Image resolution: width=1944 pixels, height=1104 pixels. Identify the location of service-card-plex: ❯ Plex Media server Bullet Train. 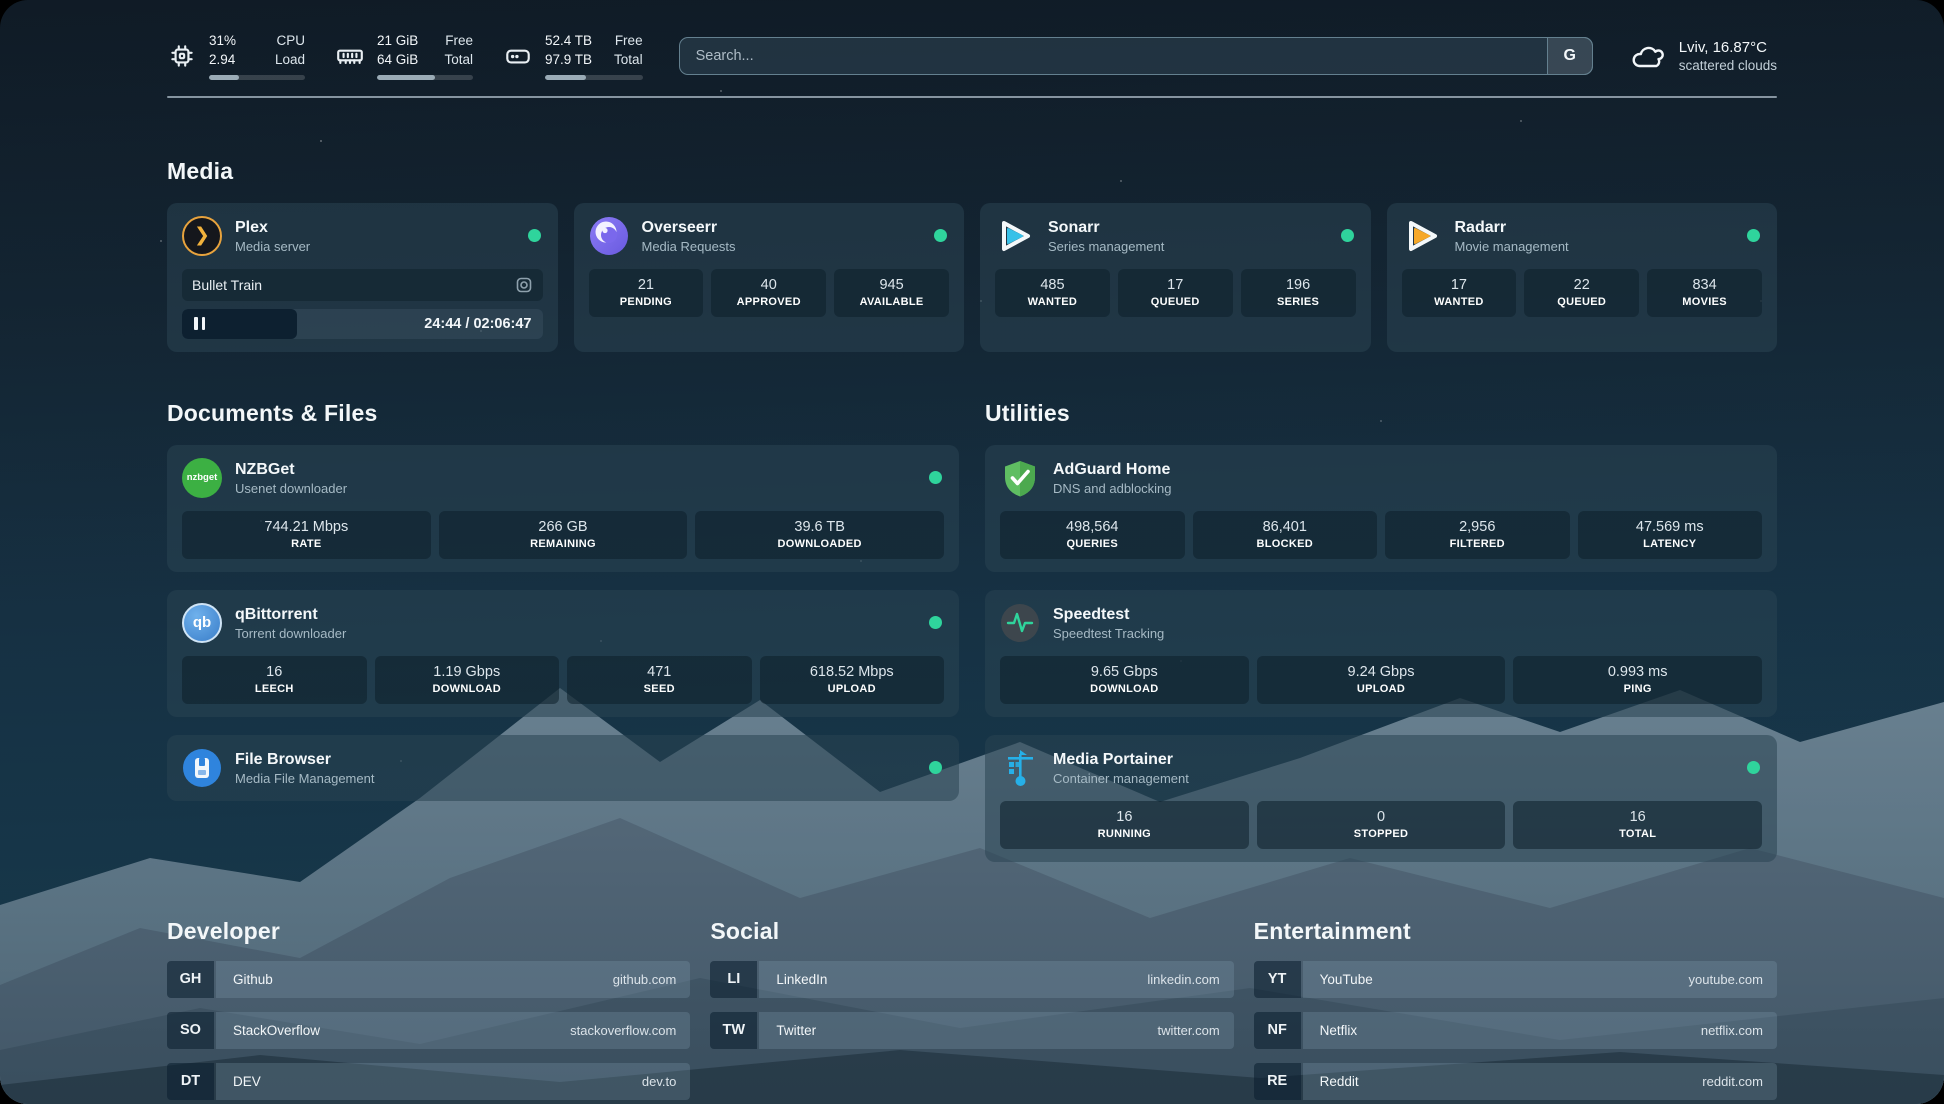
(362, 277).